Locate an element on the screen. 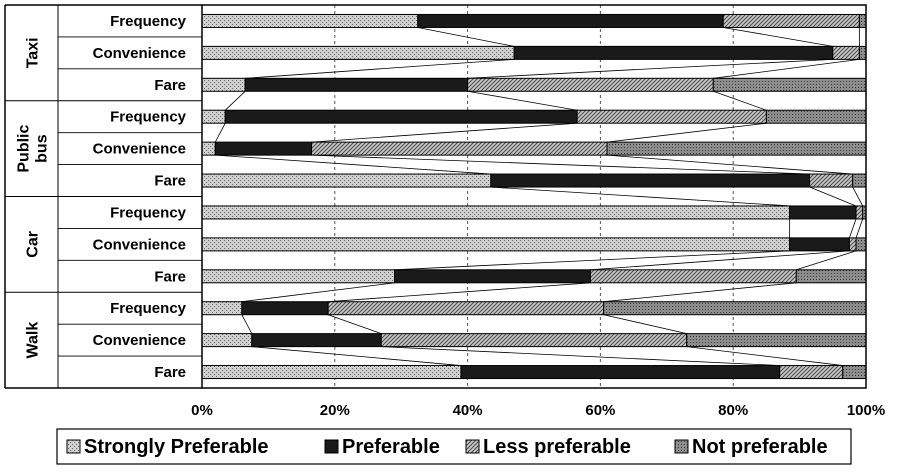 The width and height of the screenshot is (897, 475). legend-label: Not preferable is located at coordinates (760, 447).